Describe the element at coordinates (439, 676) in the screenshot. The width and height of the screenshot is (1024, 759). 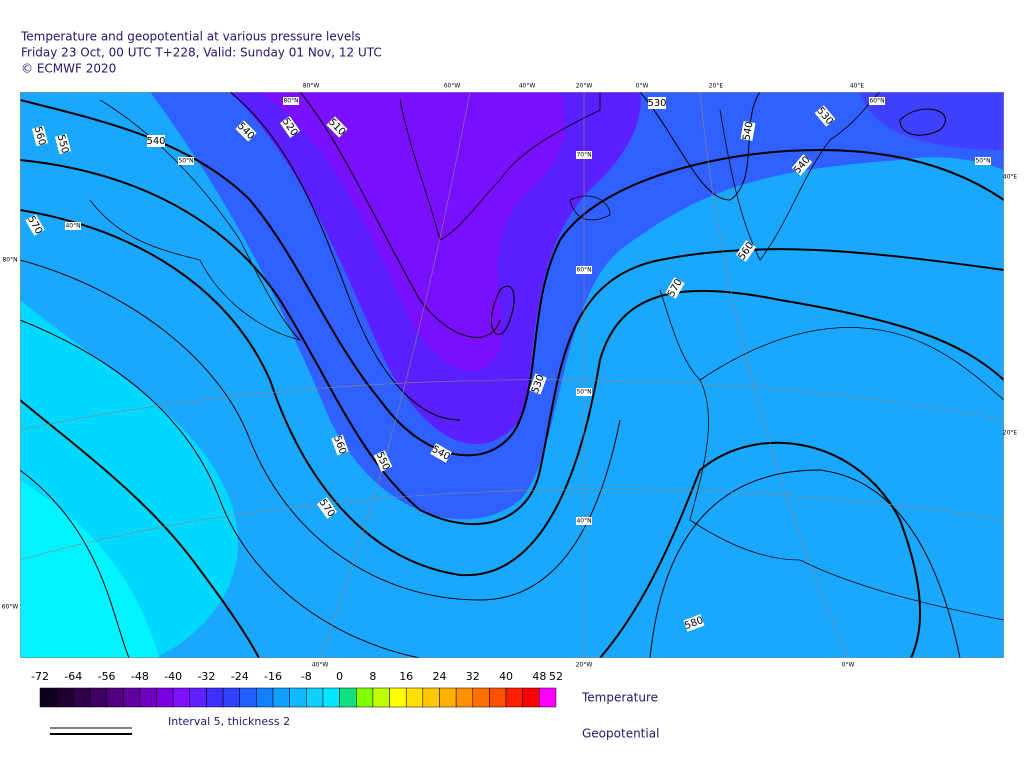
I see `colorbar-tick-label: 24` at that location.